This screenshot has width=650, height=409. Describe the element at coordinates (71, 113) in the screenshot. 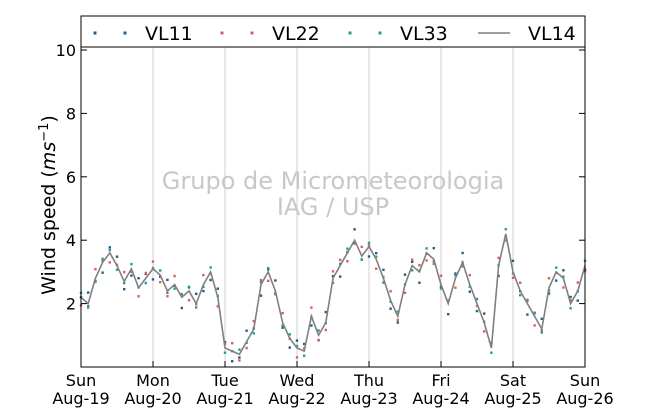

I see `y-tick-label-8: 8` at that location.